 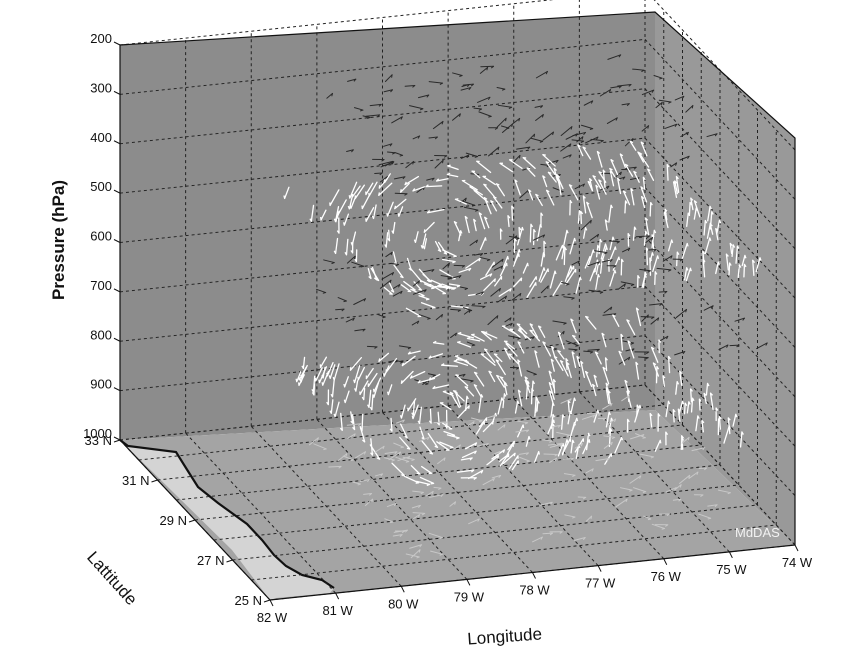 I want to click on longitude-tick-label: 74 W, so click(x=797, y=562).